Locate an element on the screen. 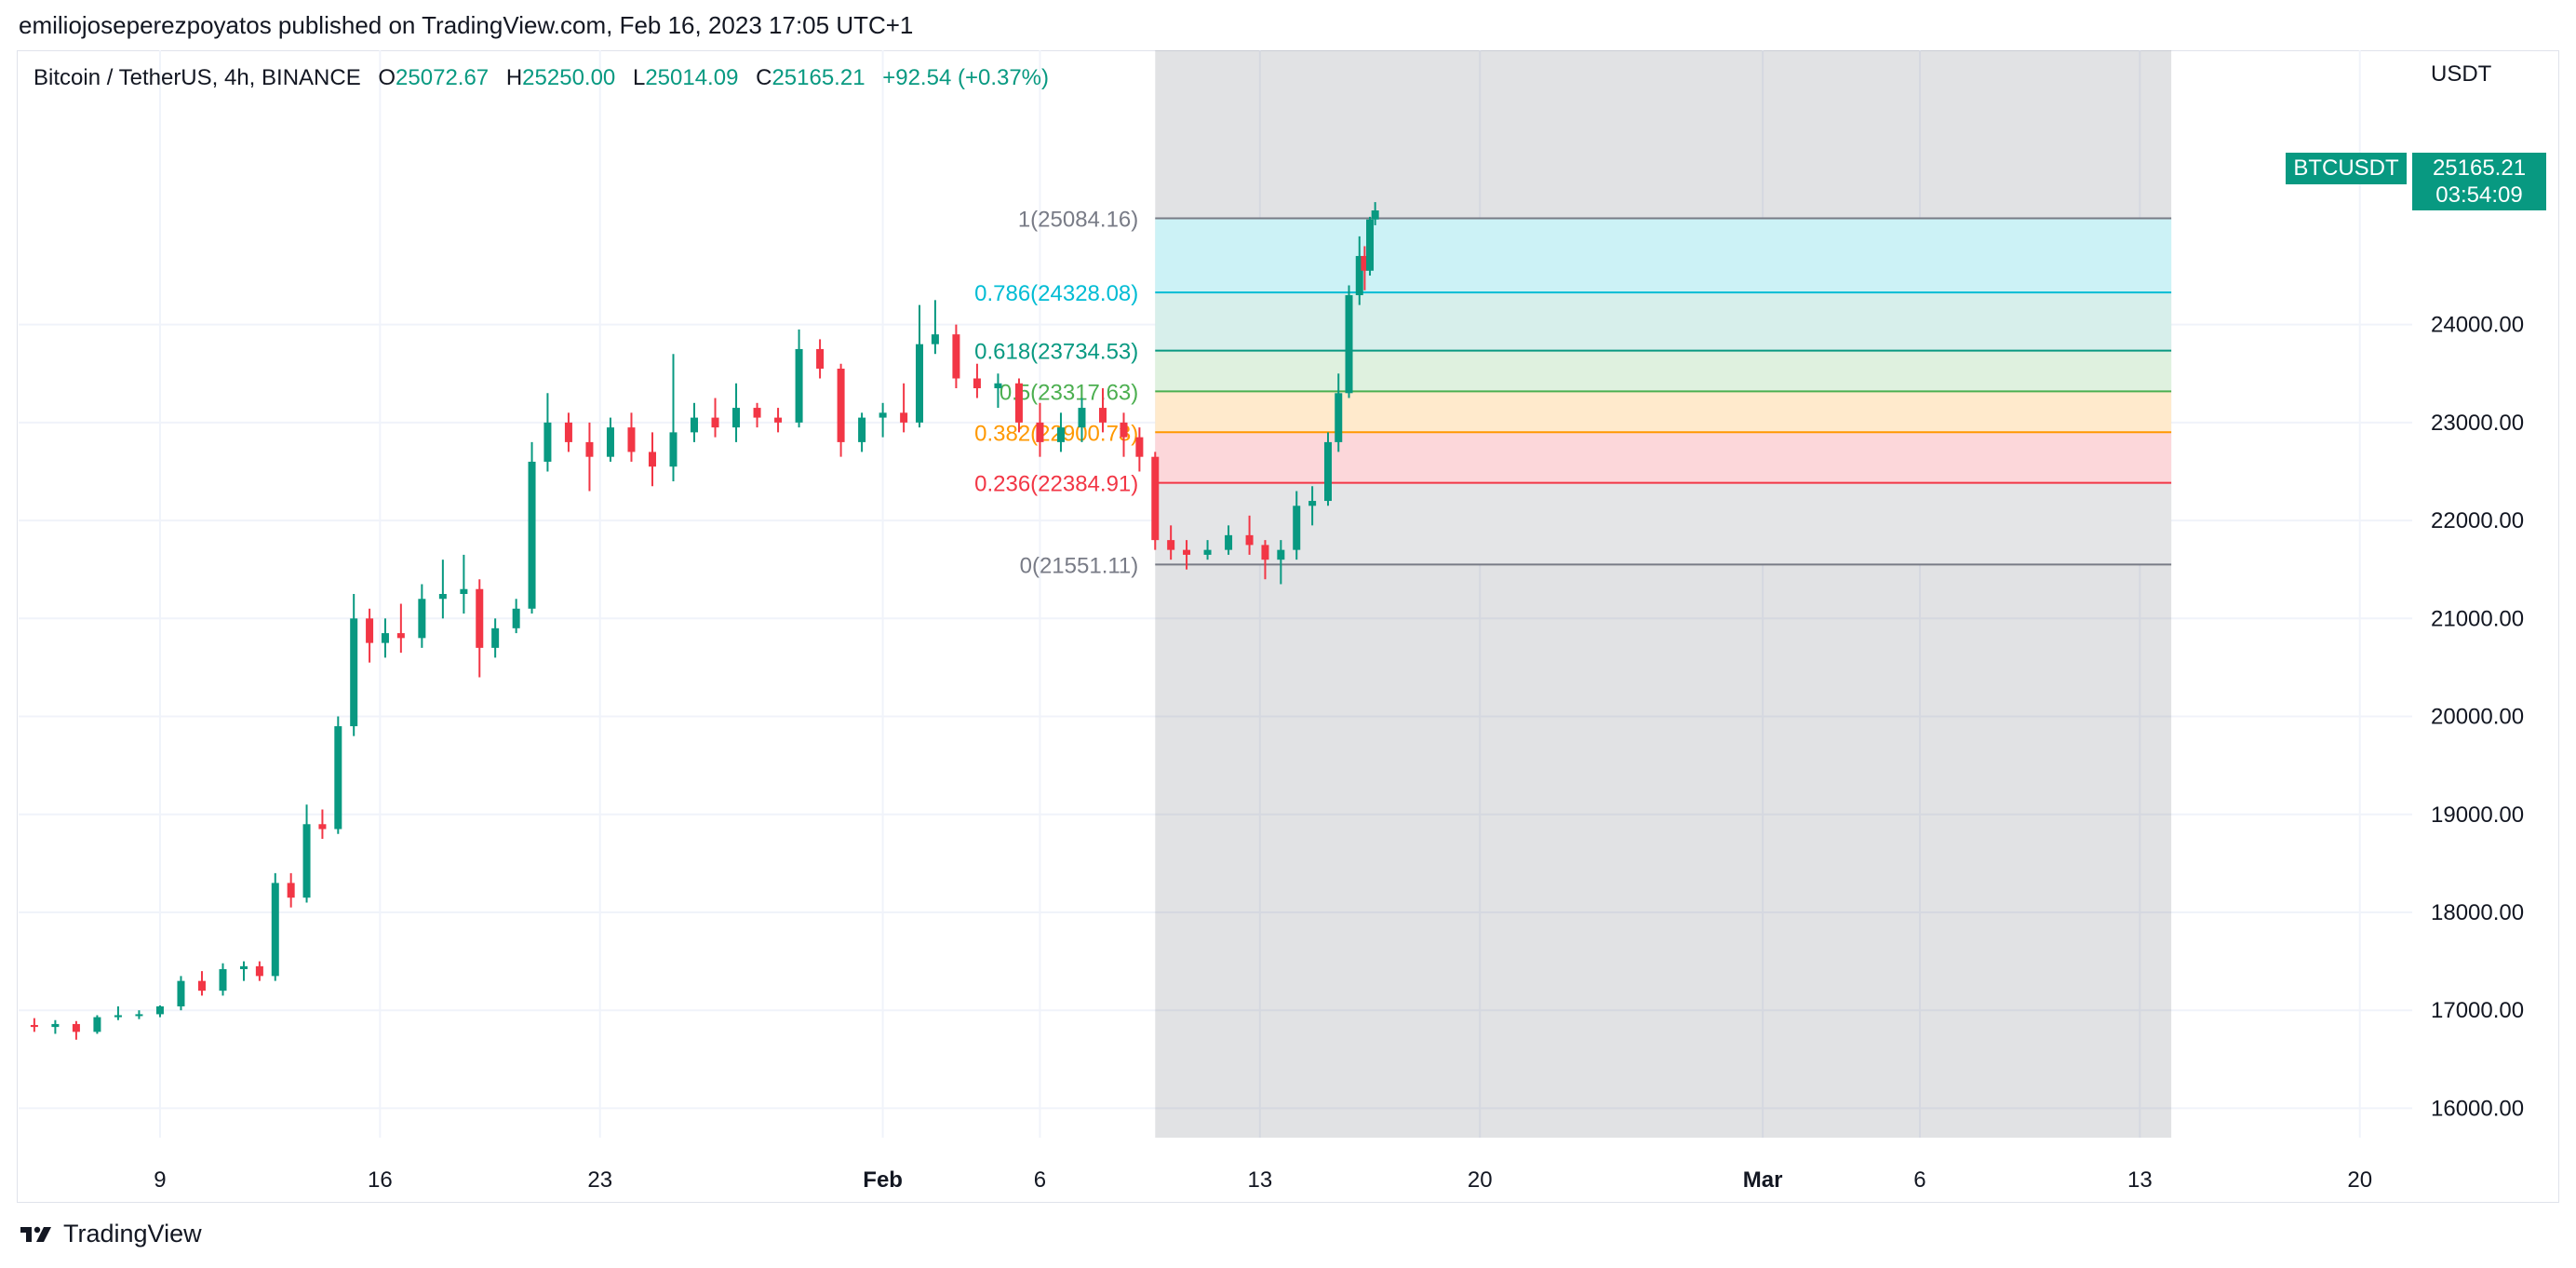 Image resolution: width=2576 pixels, height=1268 pixels. low-value: 25014.09 is located at coordinates (692, 77).